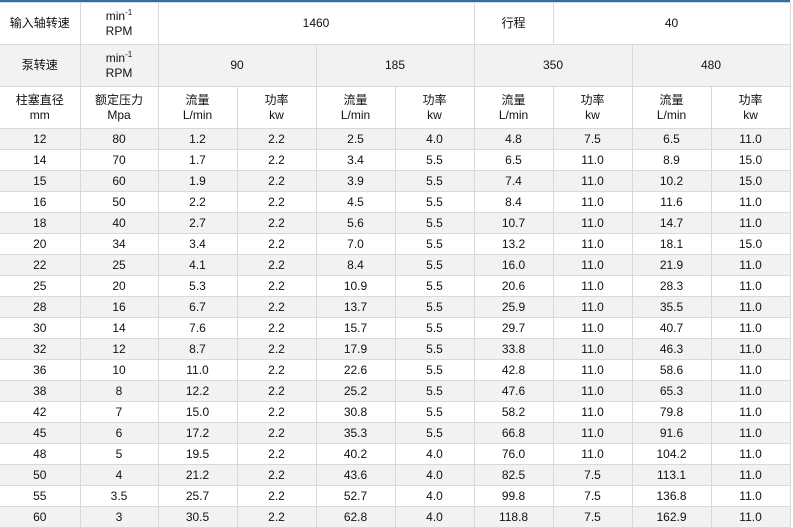 This screenshot has width=793, height=528. What do you see at coordinates (513, 328) in the screenshot?
I see `flow-cell: 29.7` at bounding box center [513, 328].